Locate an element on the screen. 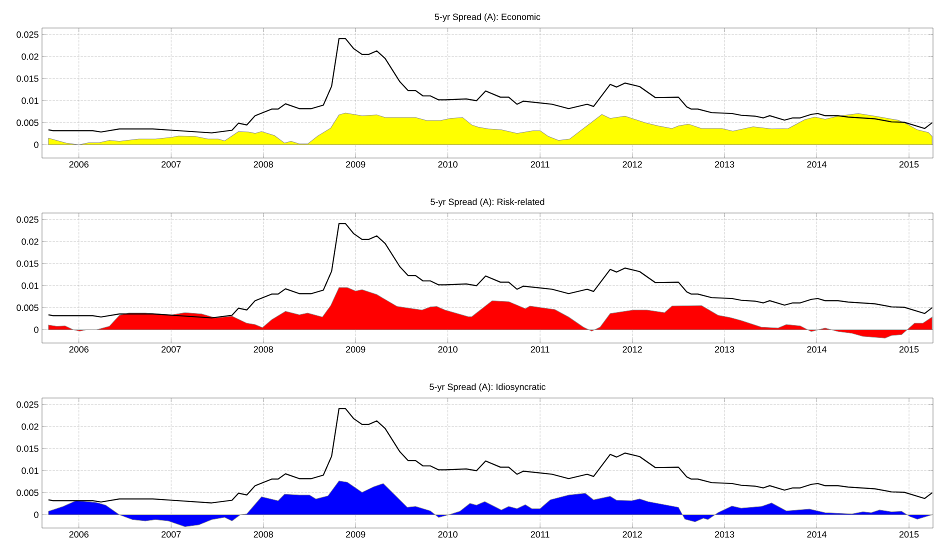 This screenshot has height=542, width=935. chart-title: 5-yr Spread (A): Risk-related is located at coordinates (487, 202).